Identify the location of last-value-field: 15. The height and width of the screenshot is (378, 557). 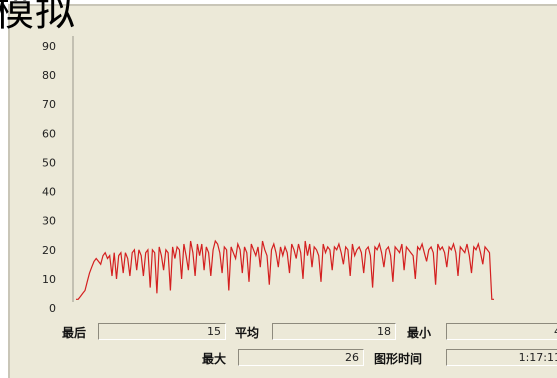
(162, 331).